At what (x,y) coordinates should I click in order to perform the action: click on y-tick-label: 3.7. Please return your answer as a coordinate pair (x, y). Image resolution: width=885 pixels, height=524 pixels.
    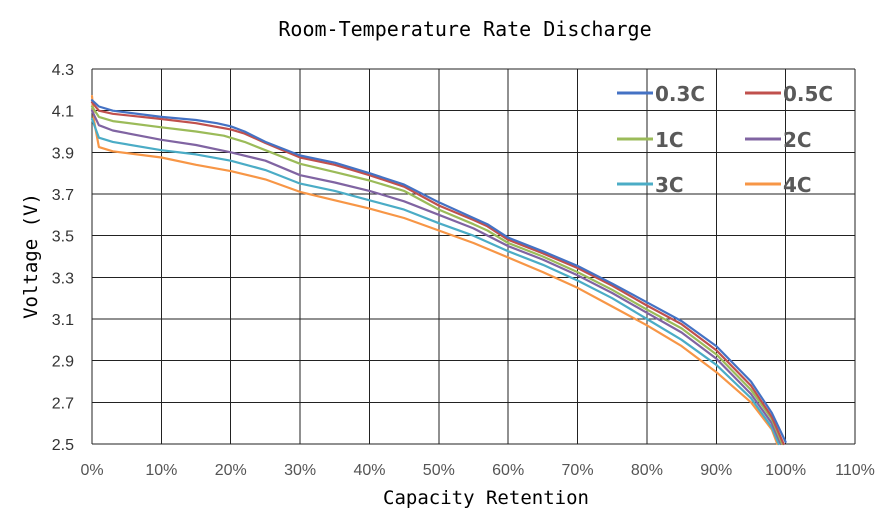
    Looking at the image, I should click on (63, 195).